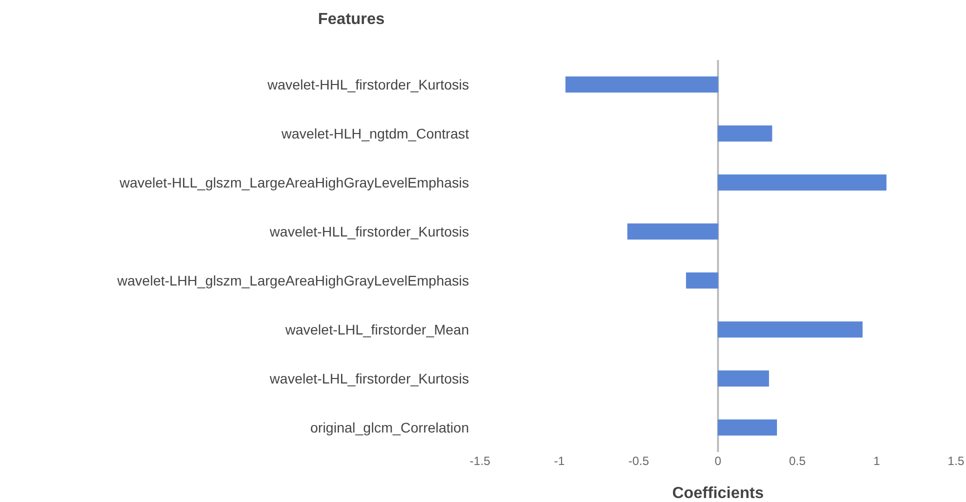  Describe the element at coordinates (797, 461) in the screenshot. I see `x-tick-label: 0.5` at that location.